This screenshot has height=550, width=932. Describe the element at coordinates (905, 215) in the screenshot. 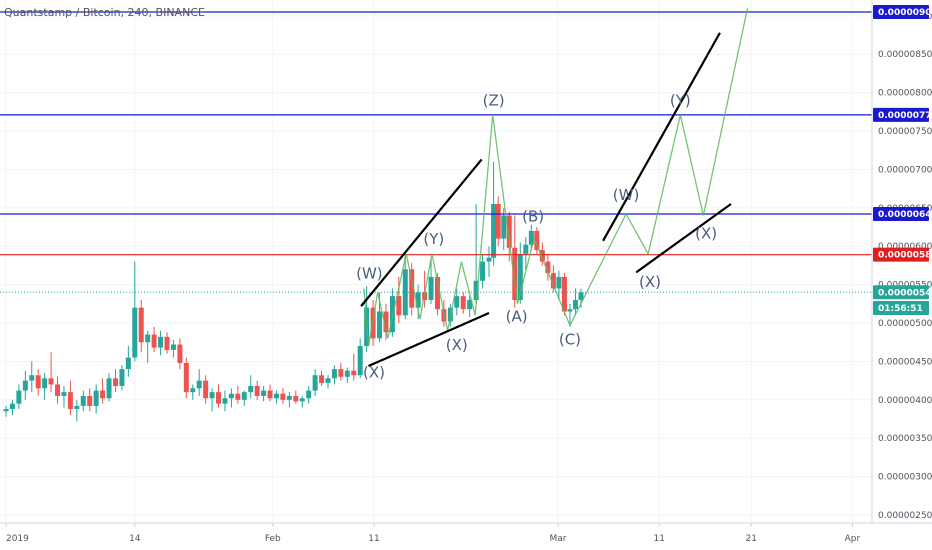

I see `level-tag-label: 0.00000642` at that location.